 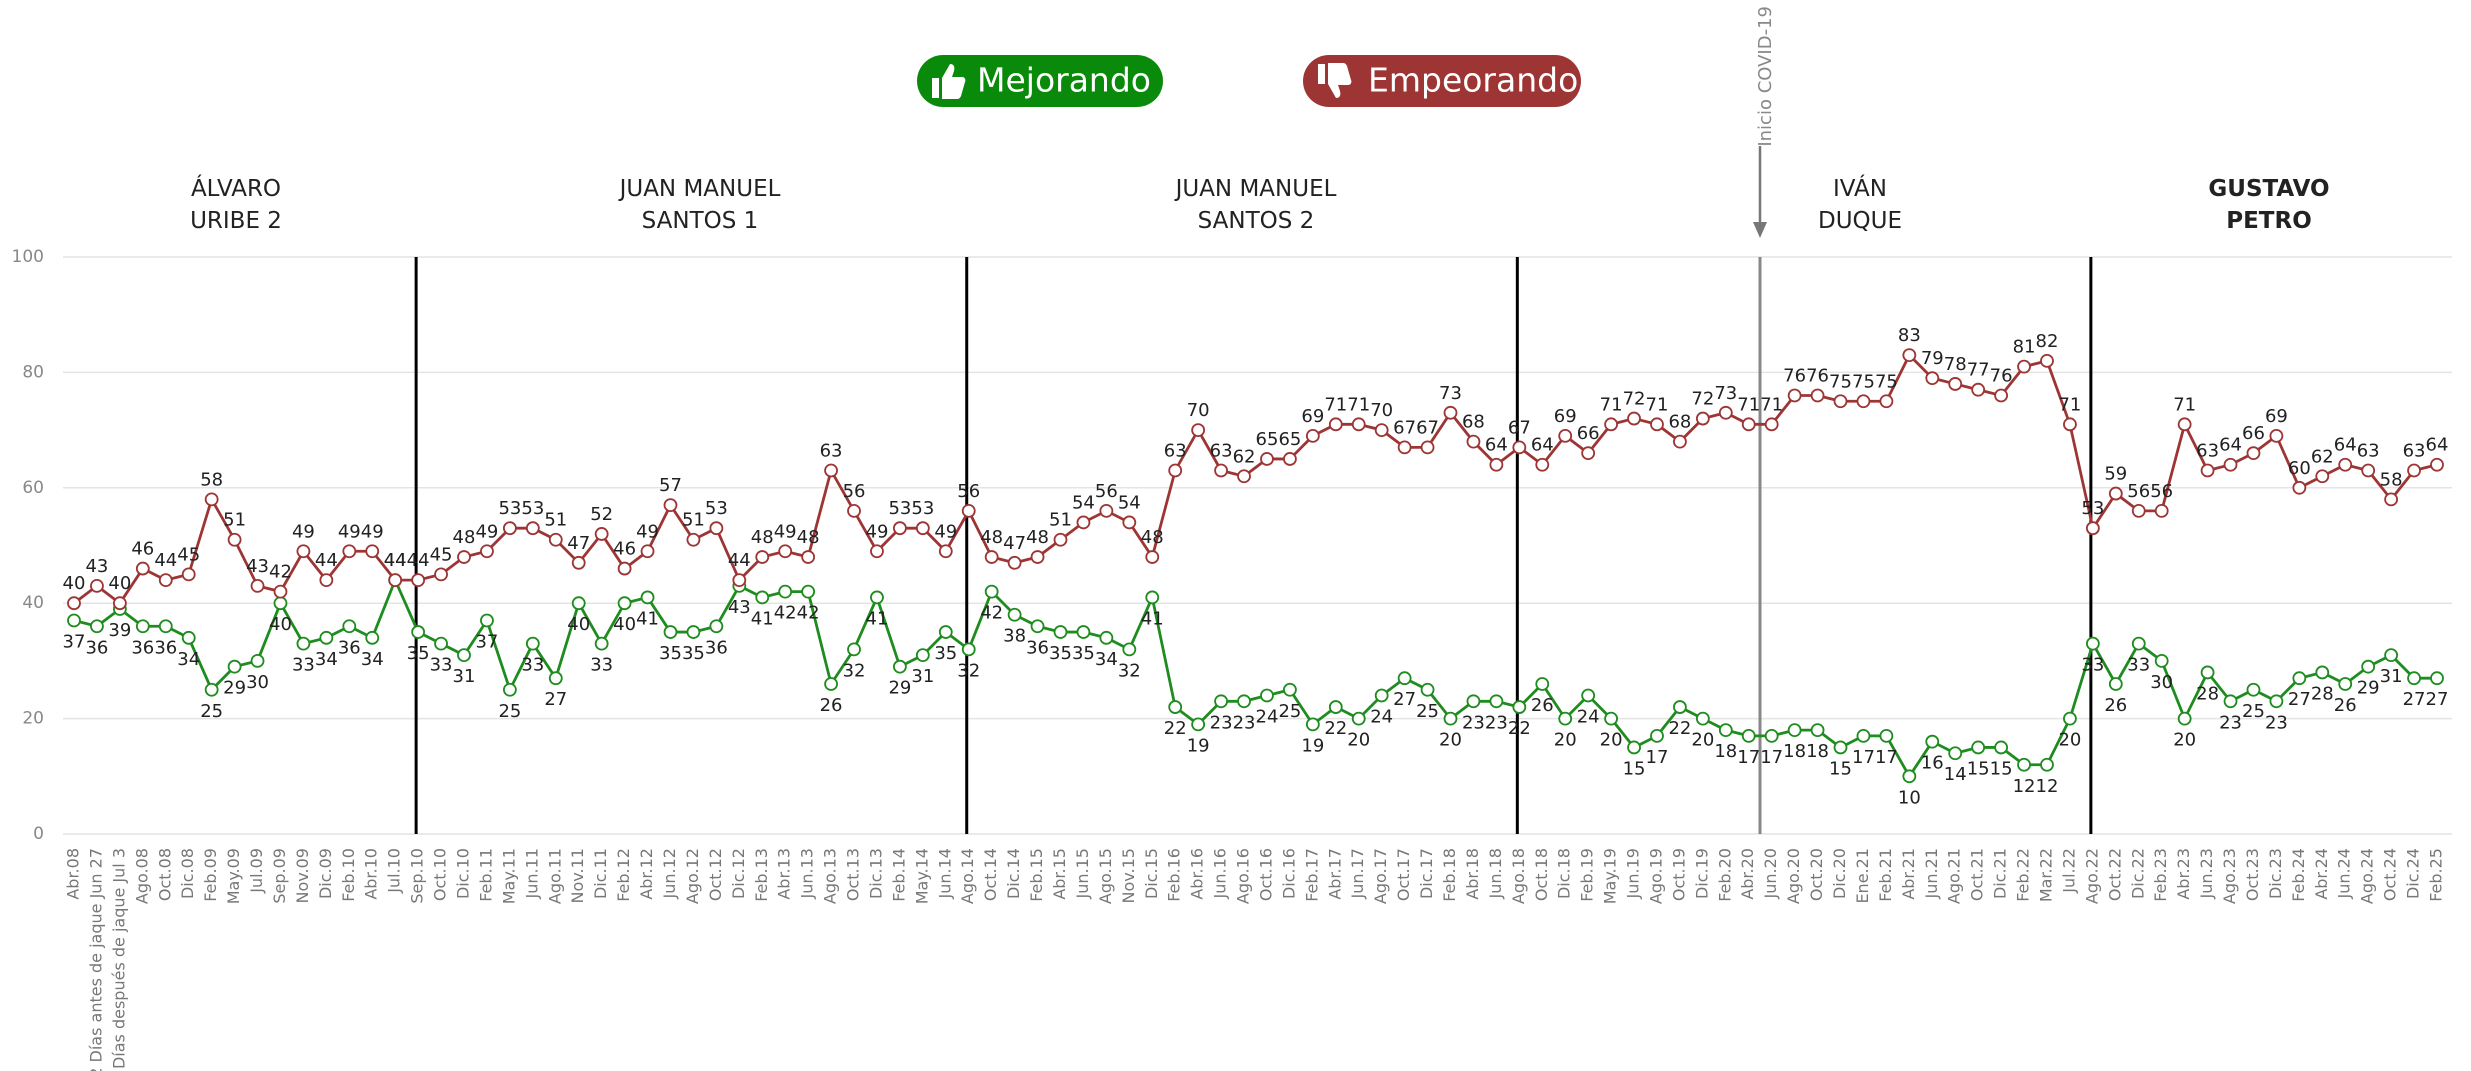 I want to click on x-tick-label: Oct.21, so click(x=1977, y=874).